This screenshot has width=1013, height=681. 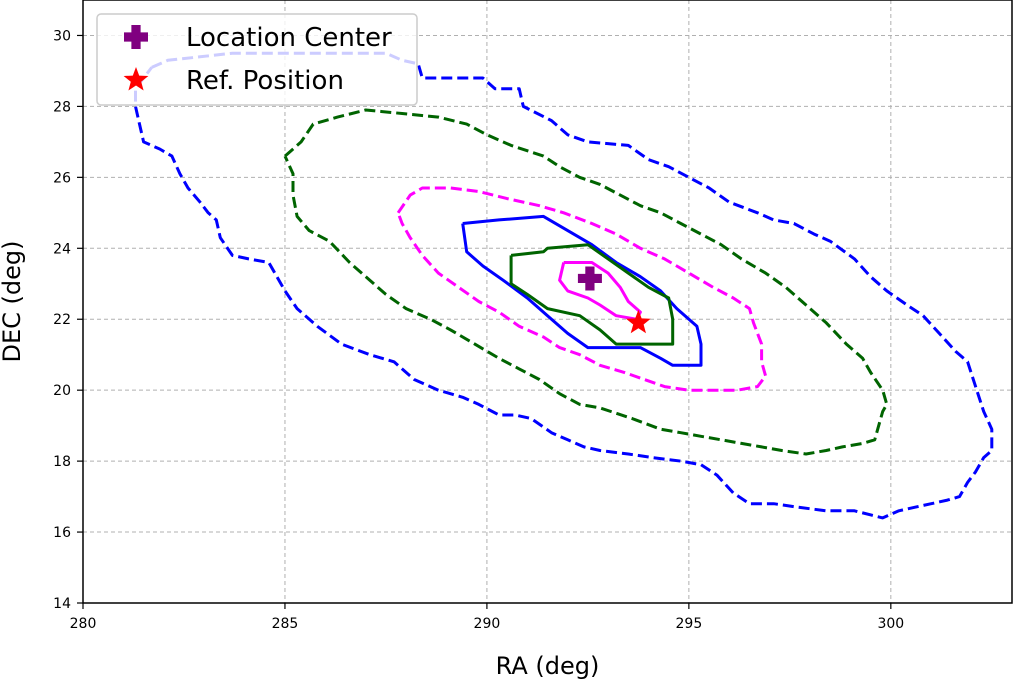 I want to click on x-axis-ticks: 280 285 290 295 300, so click(x=487, y=617).